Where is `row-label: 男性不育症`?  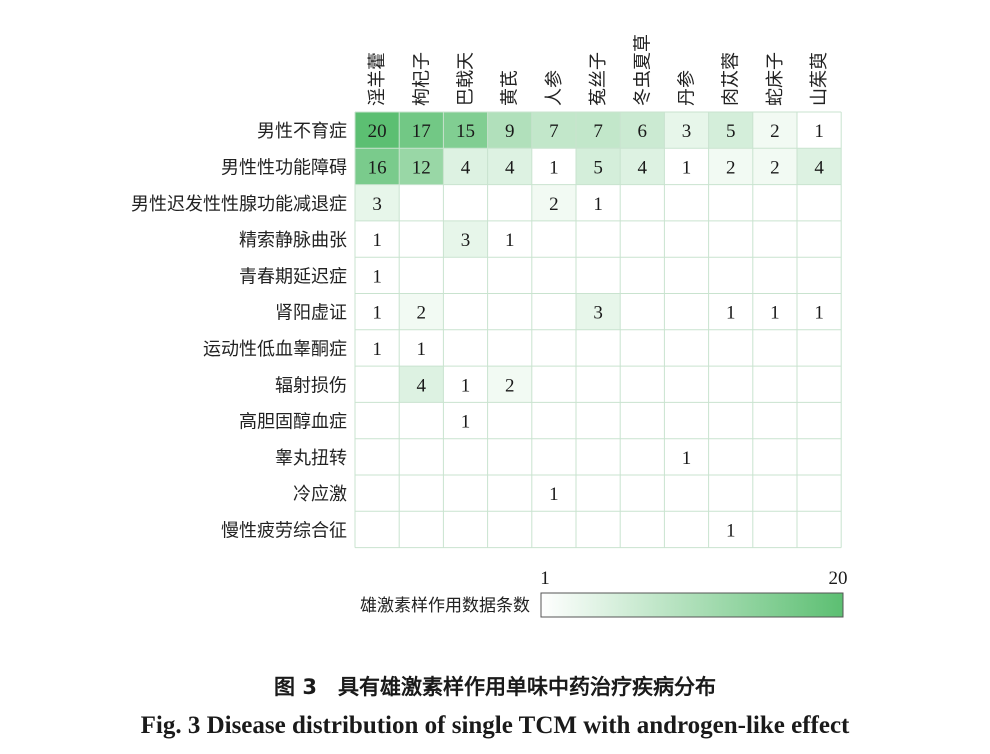
row-label: 男性不育症 is located at coordinates (302, 131).